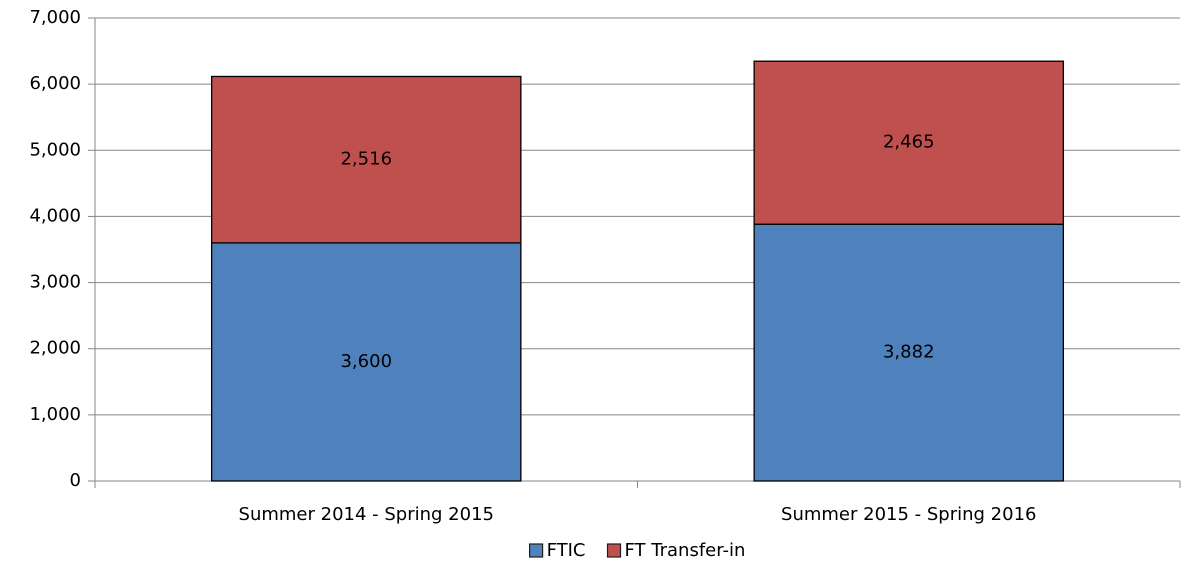 The image size is (1195, 565). I want to click on x-tick-label: Summer 2014 - Spring 2015, so click(366, 514).